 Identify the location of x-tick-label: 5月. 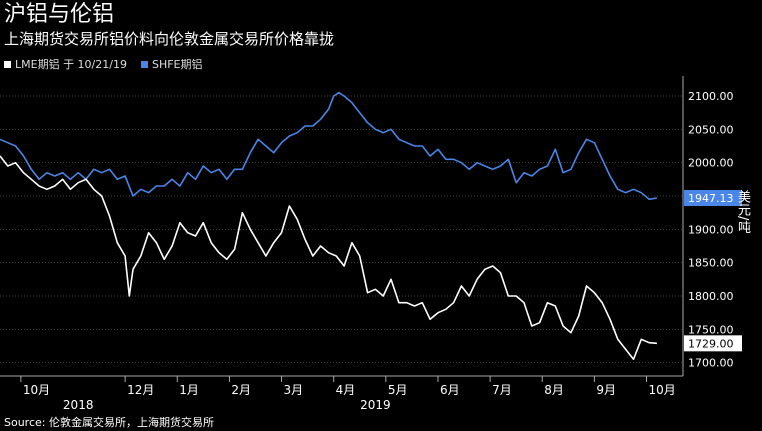
(398, 390).